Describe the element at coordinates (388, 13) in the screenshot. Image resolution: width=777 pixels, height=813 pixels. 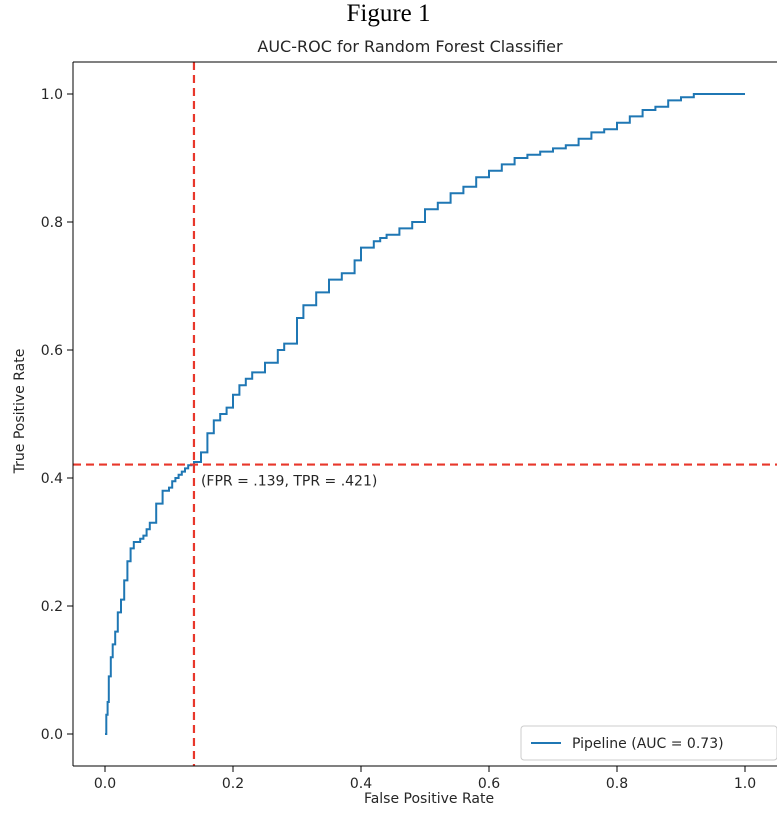
I see `figure-caption: Figure 1` at that location.